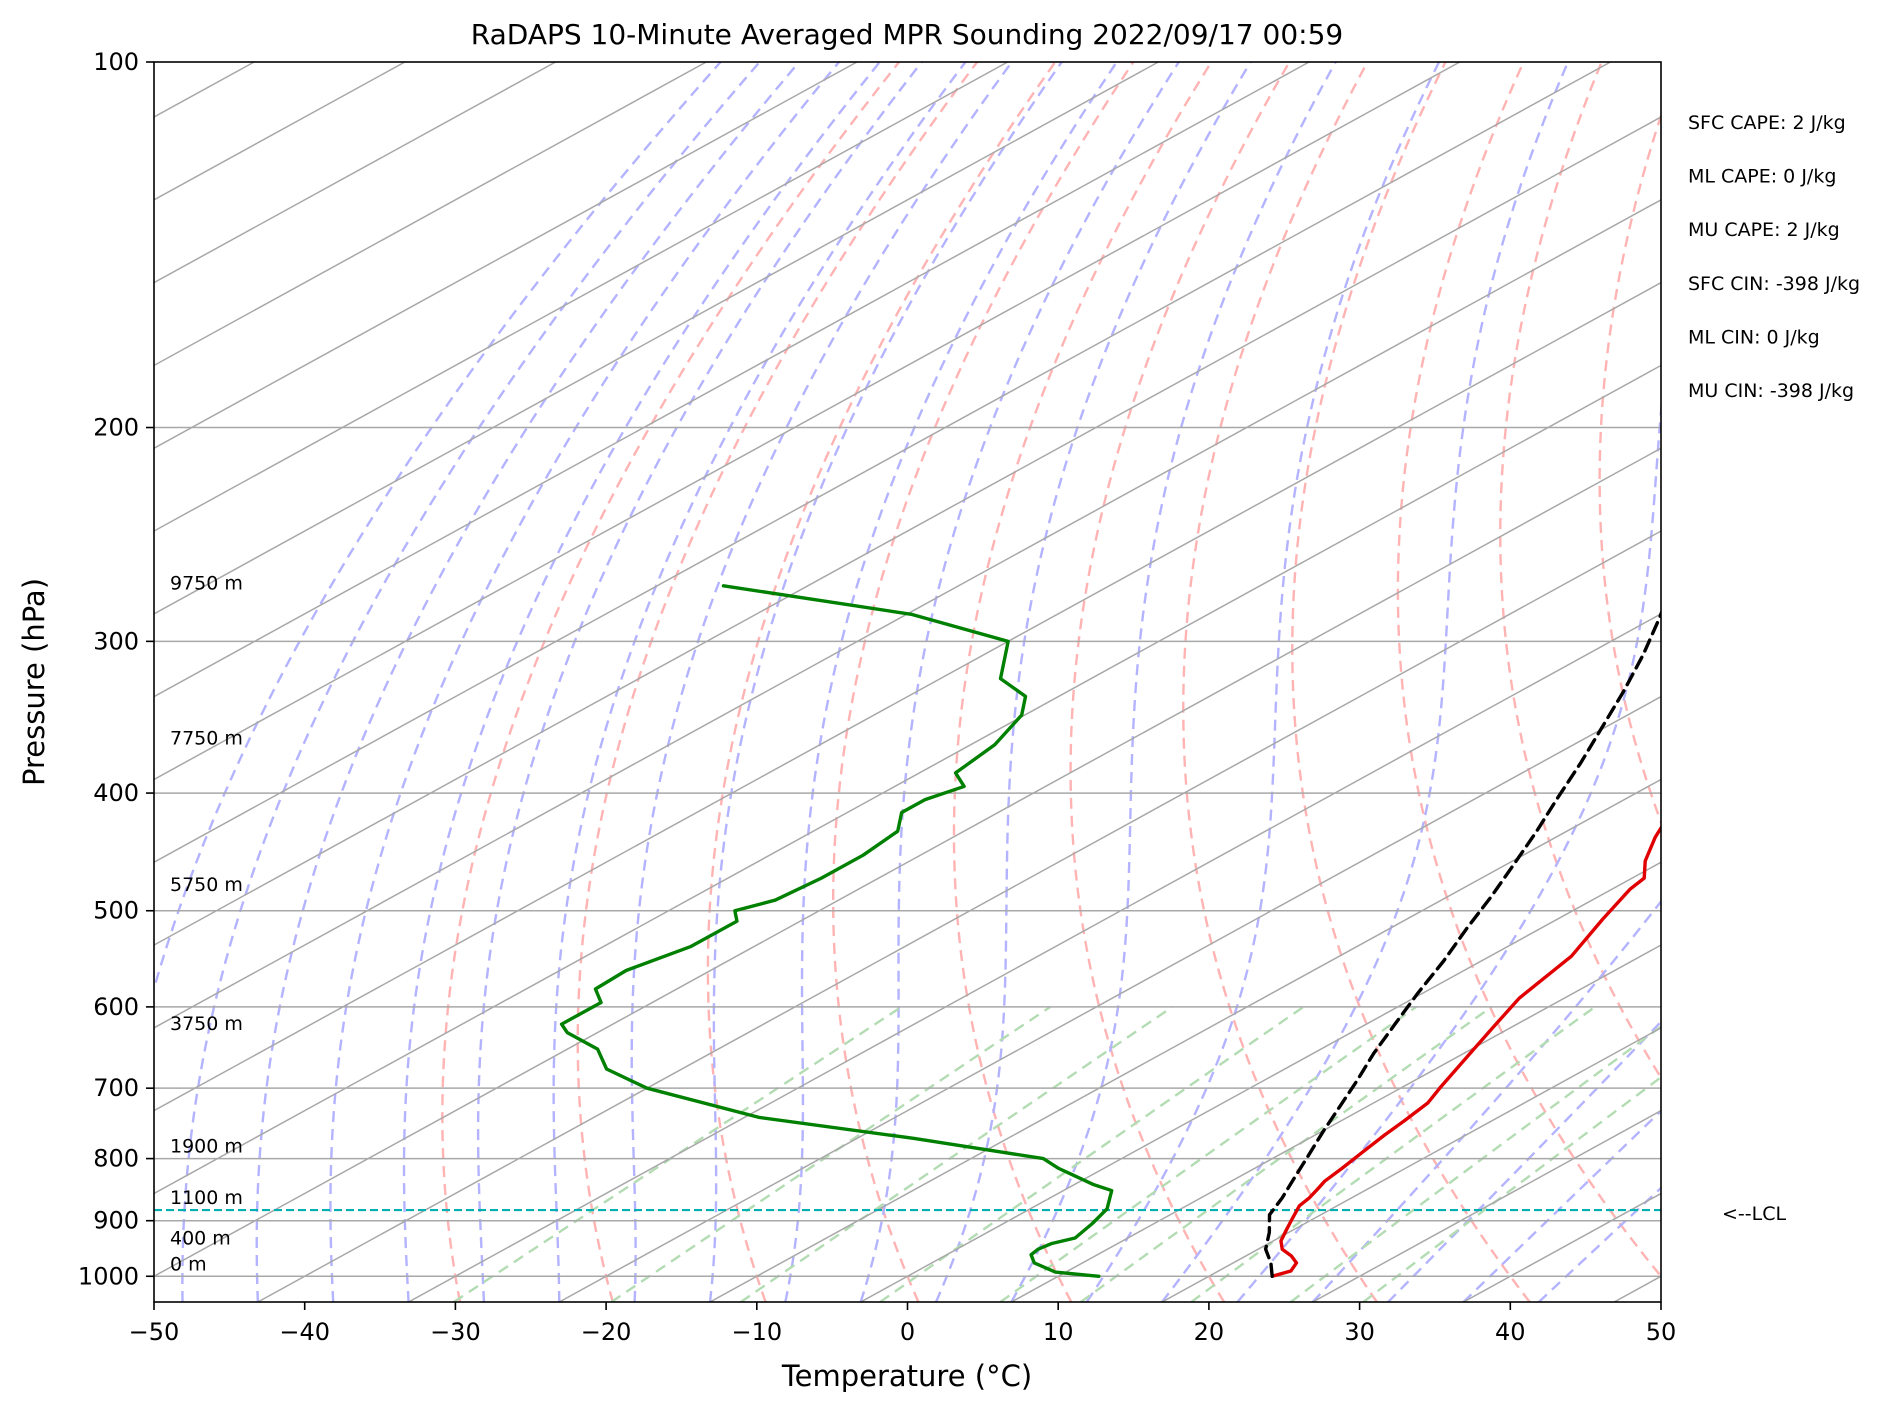 This screenshot has width=1899, height=1406. What do you see at coordinates (34, 682) in the screenshot?
I see `y-axis-label: Pressure (hPa)` at bounding box center [34, 682].